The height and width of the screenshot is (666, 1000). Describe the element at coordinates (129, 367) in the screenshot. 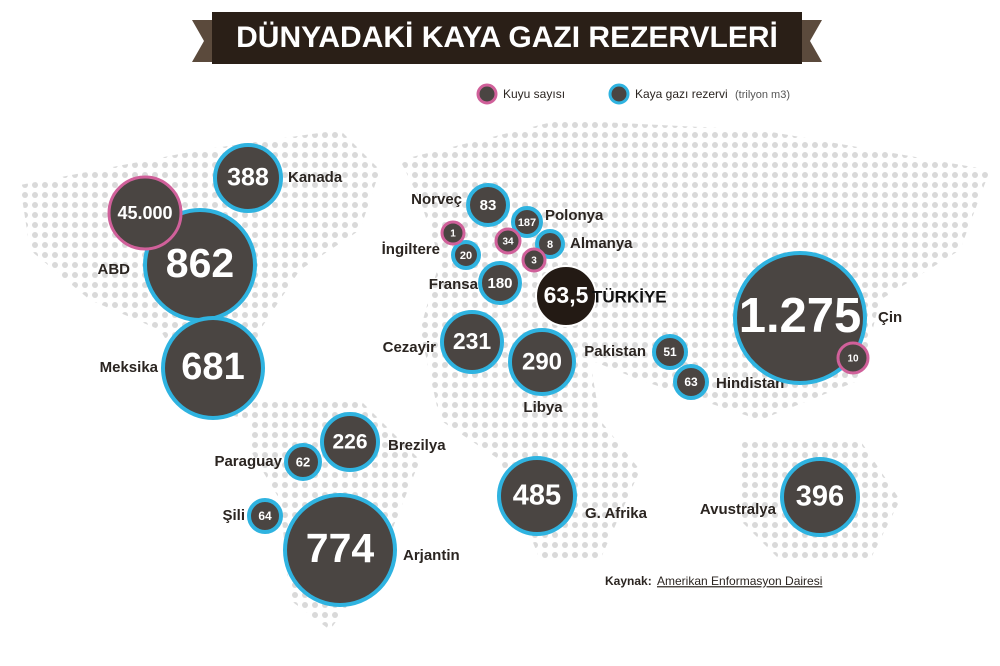

I see `country-label: Meksika` at that location.